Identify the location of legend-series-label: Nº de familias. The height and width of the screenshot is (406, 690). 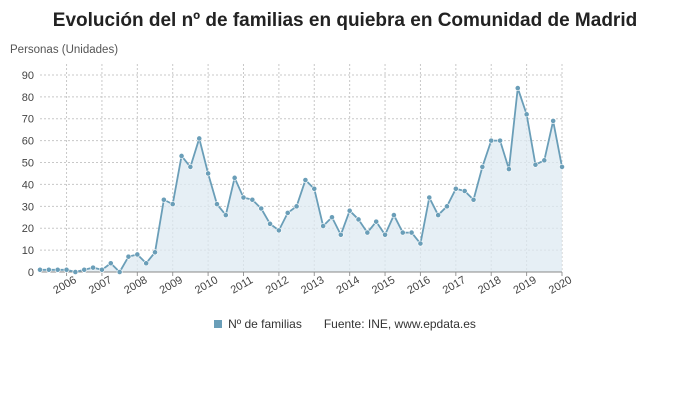
(265, 324).